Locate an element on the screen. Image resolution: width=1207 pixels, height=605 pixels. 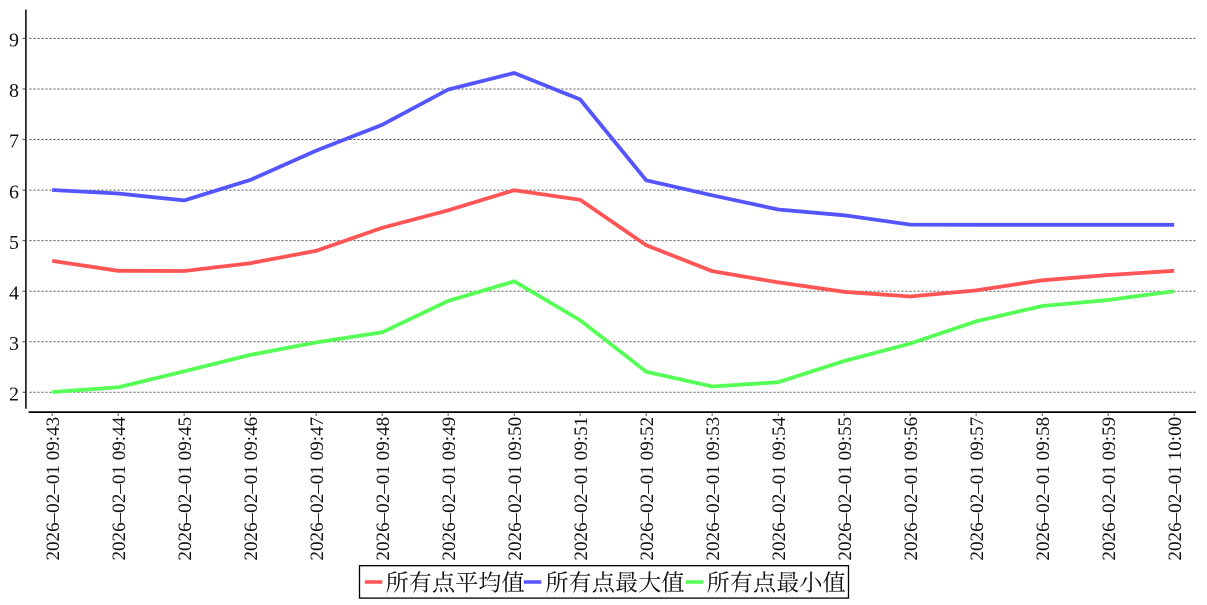
svg-text: 2026–02–01 09:49 is located at coordinates (449, 489).